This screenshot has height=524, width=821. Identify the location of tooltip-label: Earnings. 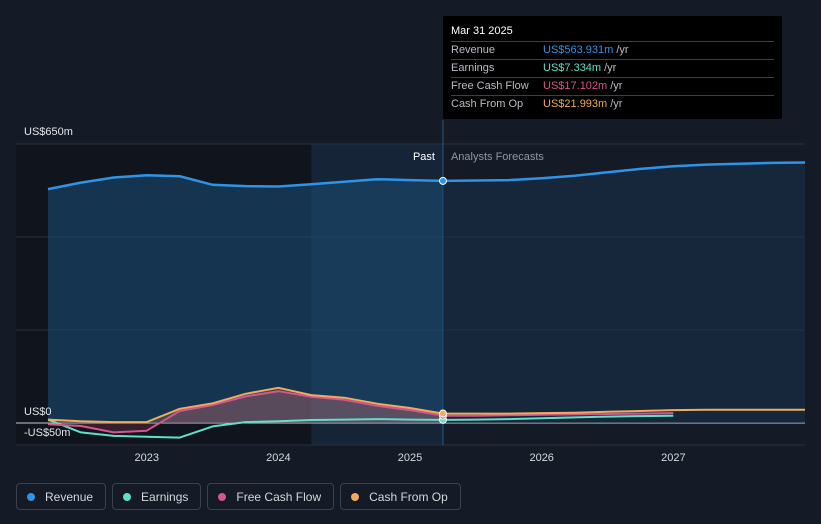
(473, 68).